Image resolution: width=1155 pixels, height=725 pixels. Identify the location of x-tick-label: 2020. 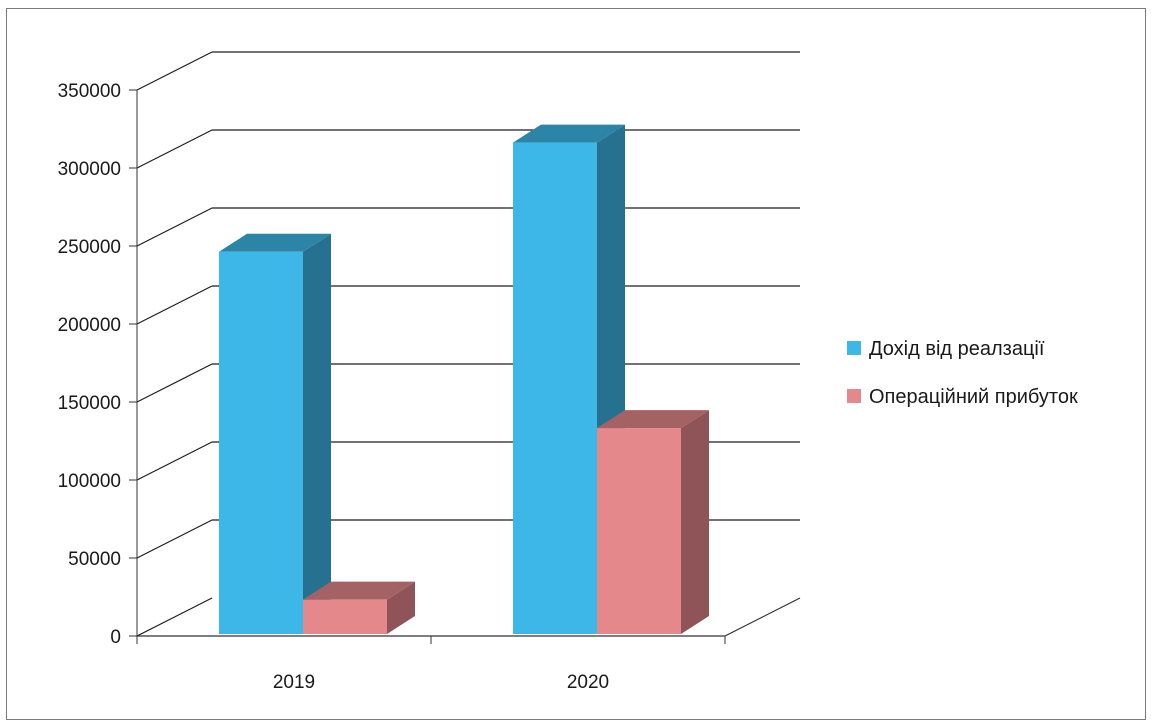
(588, 682).